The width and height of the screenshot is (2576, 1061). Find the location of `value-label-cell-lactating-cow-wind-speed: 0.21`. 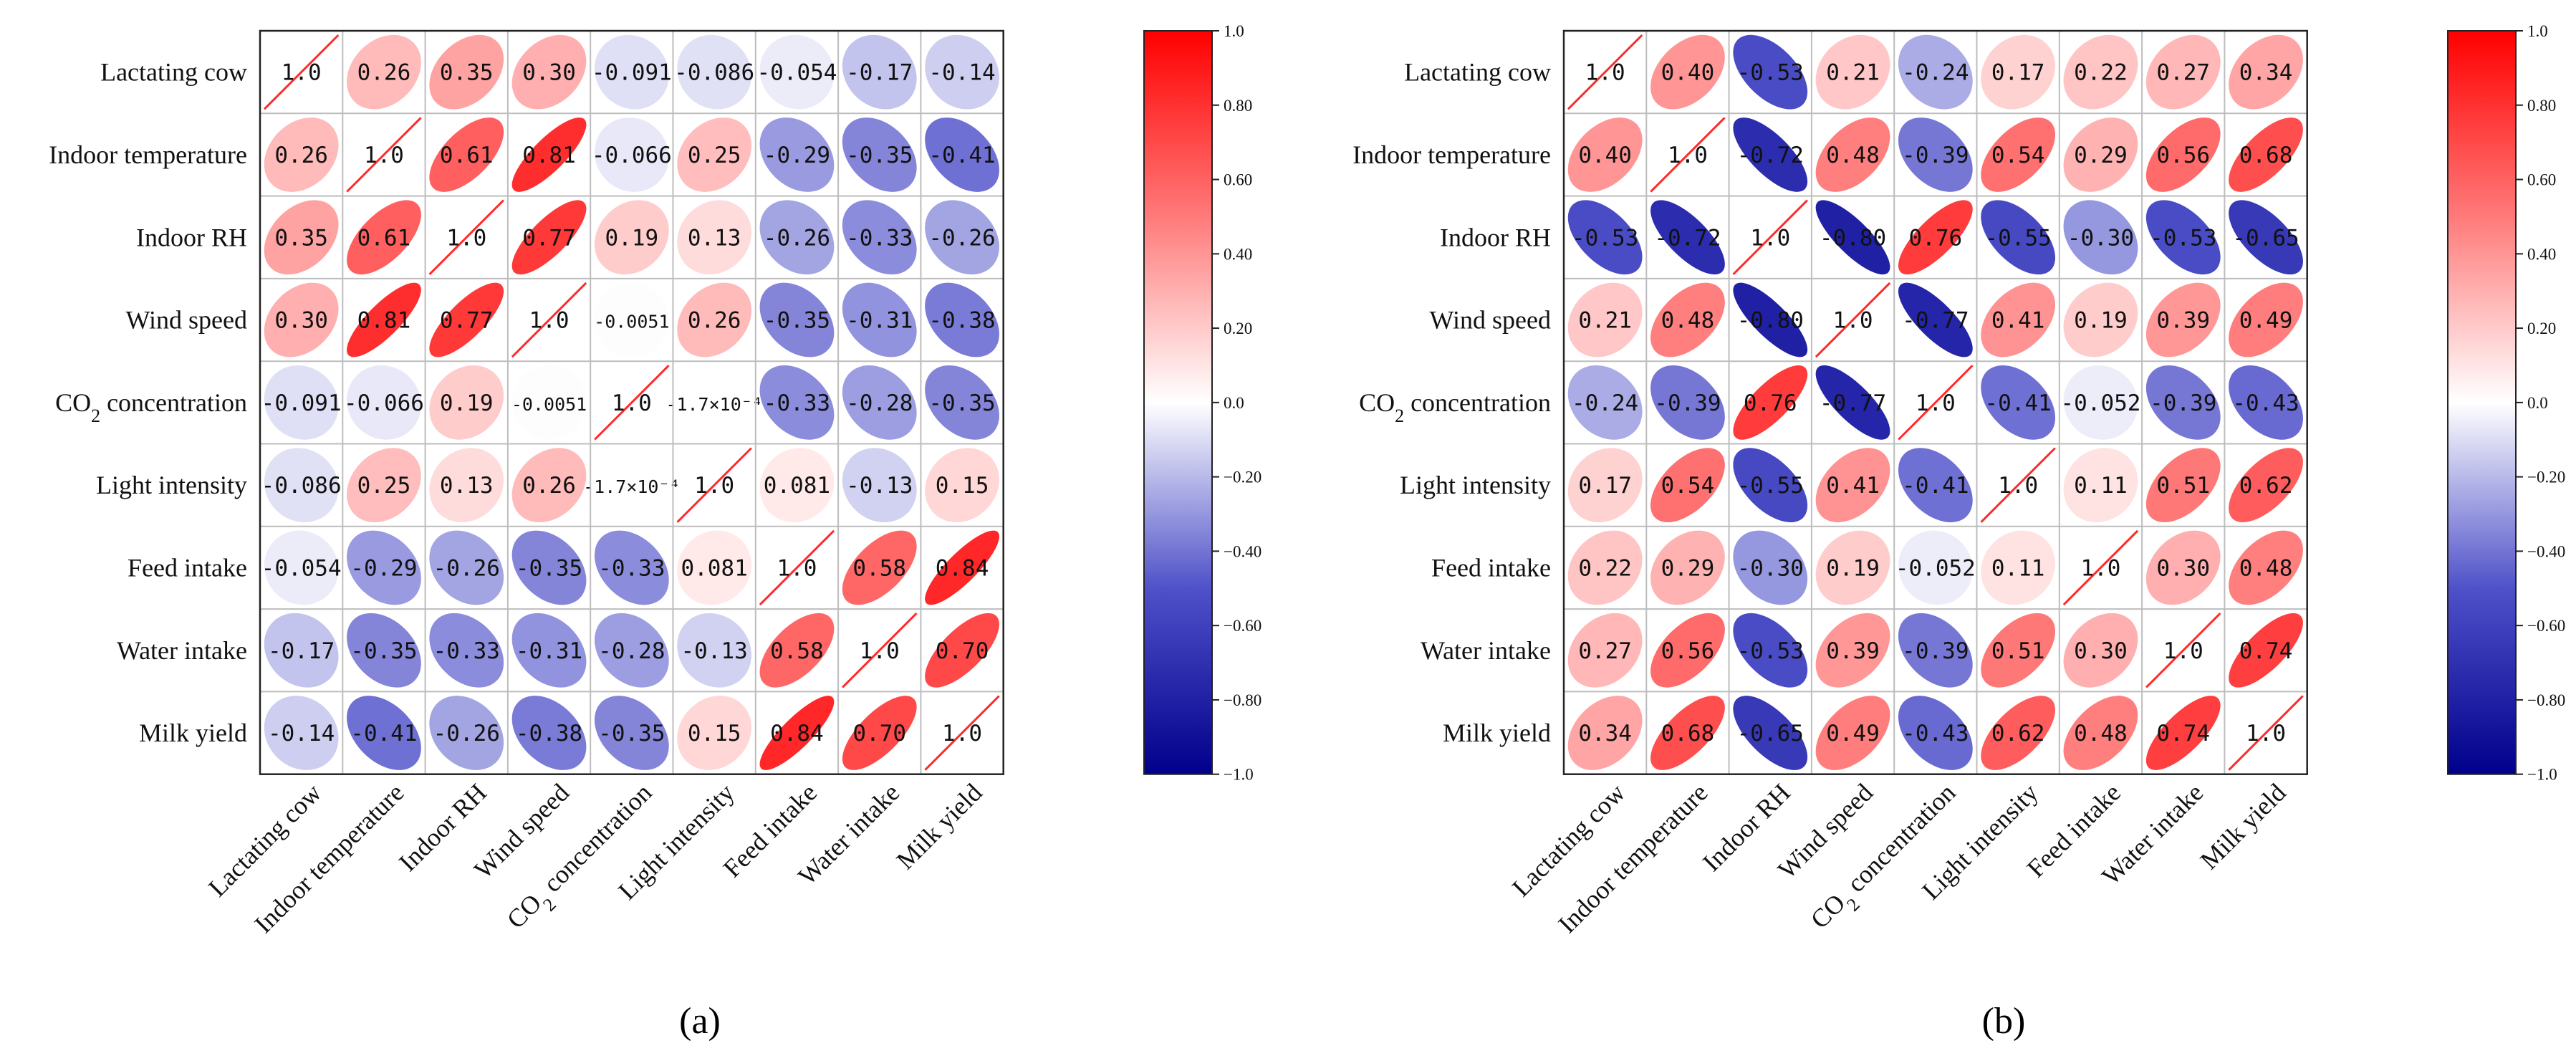

value-label-cell-lactating-cow-wind-speed: 0.21 is located at coordinates (1853, 73).